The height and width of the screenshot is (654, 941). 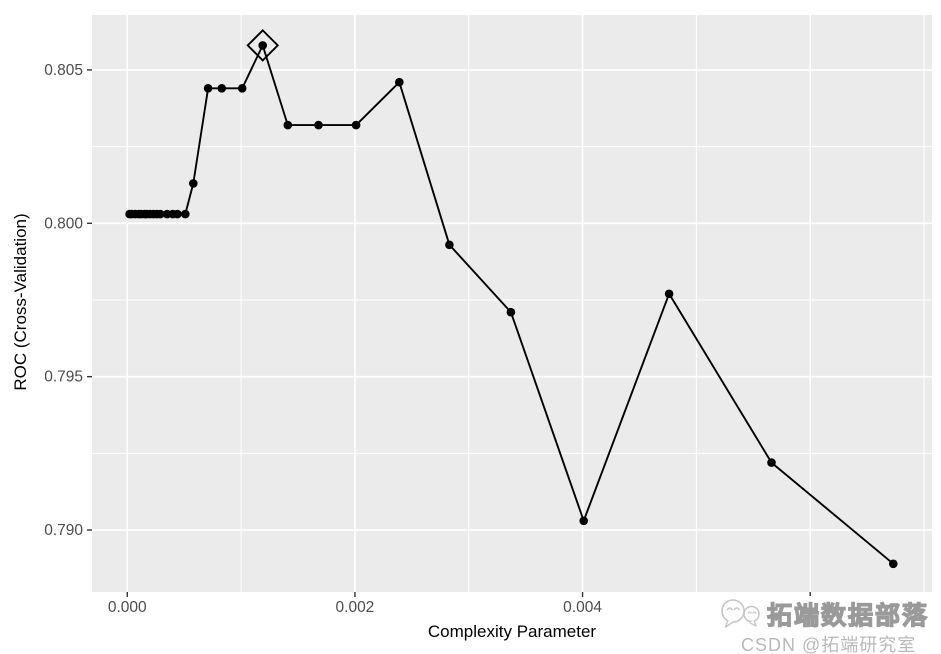 What do you see at coordinates (63, 223) in the screenshot?
I see `y-tick-label: 0.800` at bounding box center [63, 223].